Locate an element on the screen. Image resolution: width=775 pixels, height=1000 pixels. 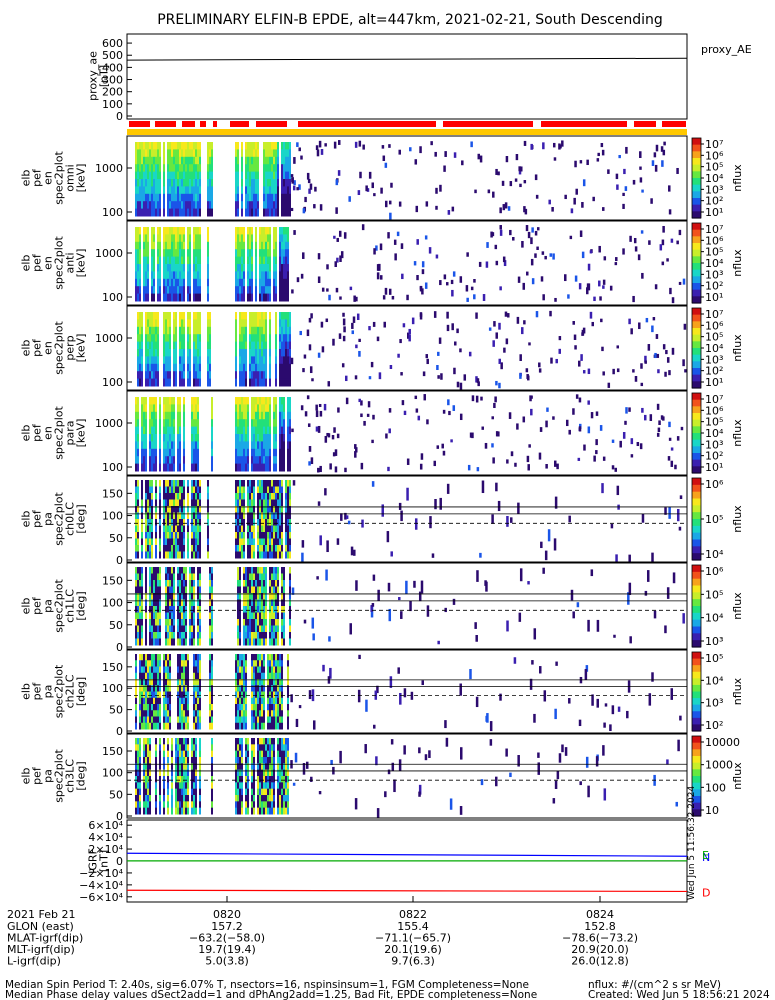
colorbar-label-text: nflux is located at coordinates (737, 519).